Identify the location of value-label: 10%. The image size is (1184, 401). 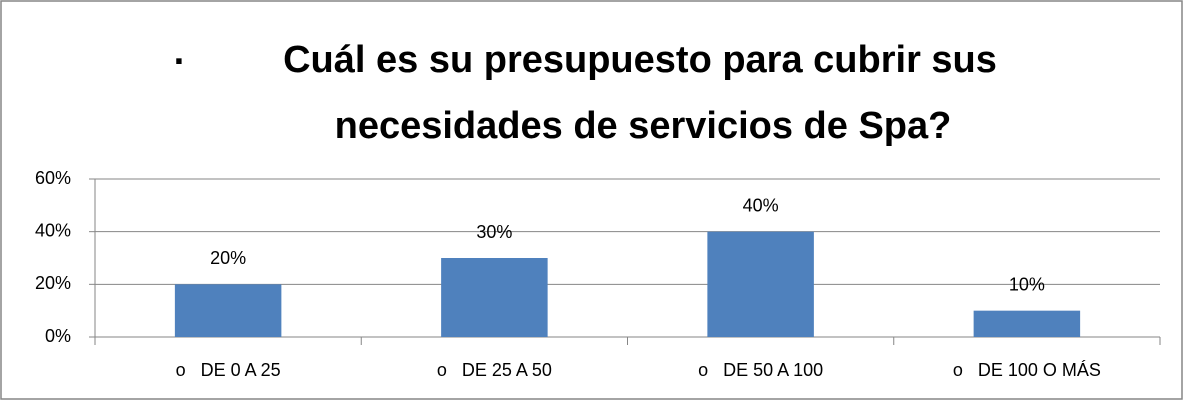
(1027, 284).